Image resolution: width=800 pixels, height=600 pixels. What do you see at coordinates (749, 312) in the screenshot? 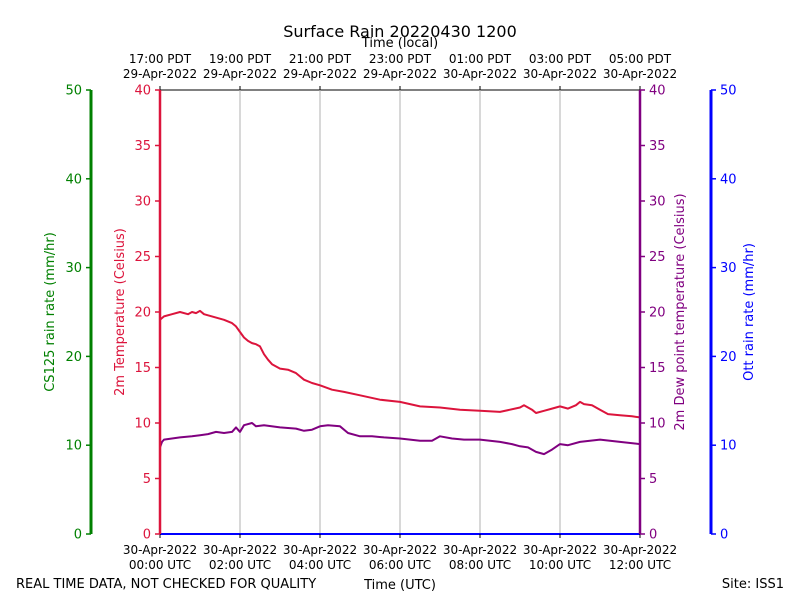
I see `ott-axis-label: Ott rain rate (mm/hr)` at bounding box center [749, 312].